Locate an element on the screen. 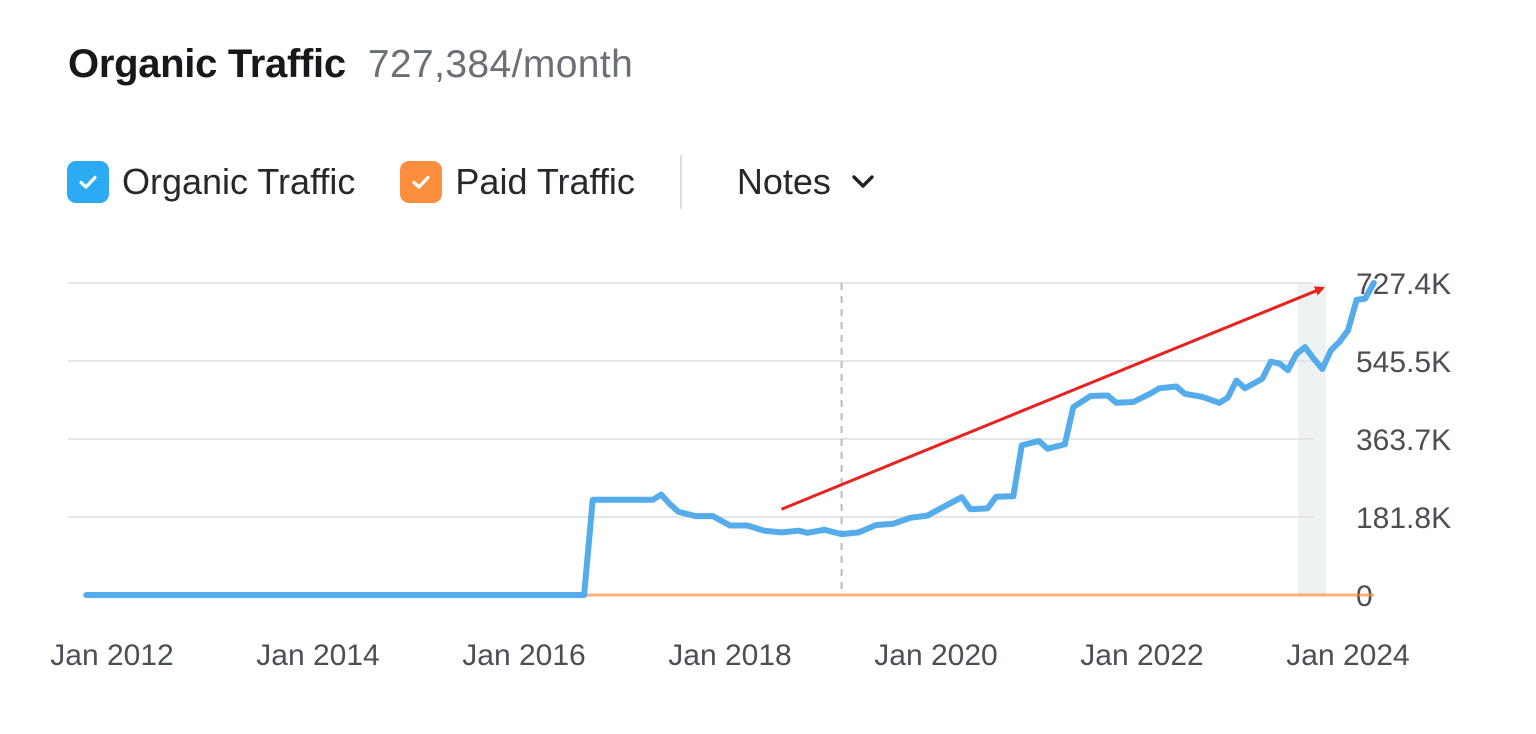  trend-arrow is located at coordinates (1053, 398).